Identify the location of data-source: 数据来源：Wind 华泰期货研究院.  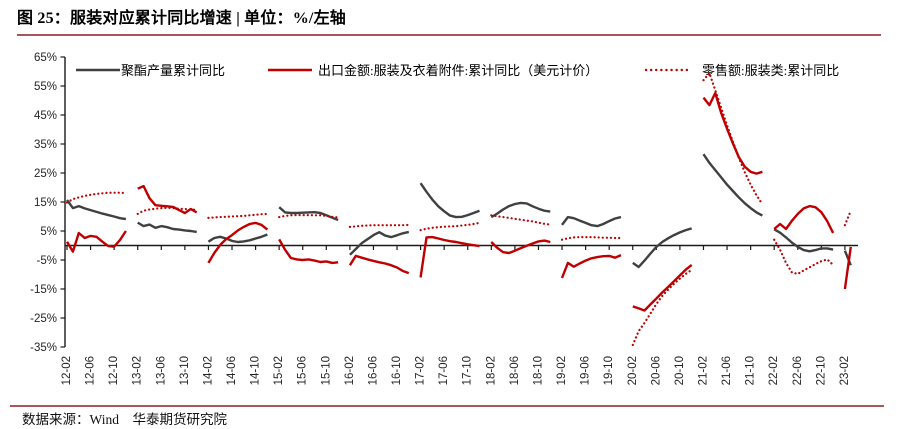
(124, 419).